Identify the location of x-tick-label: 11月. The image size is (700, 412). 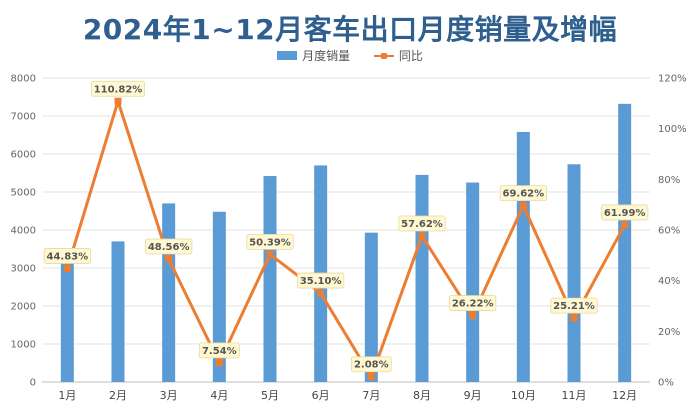
(574, 395).